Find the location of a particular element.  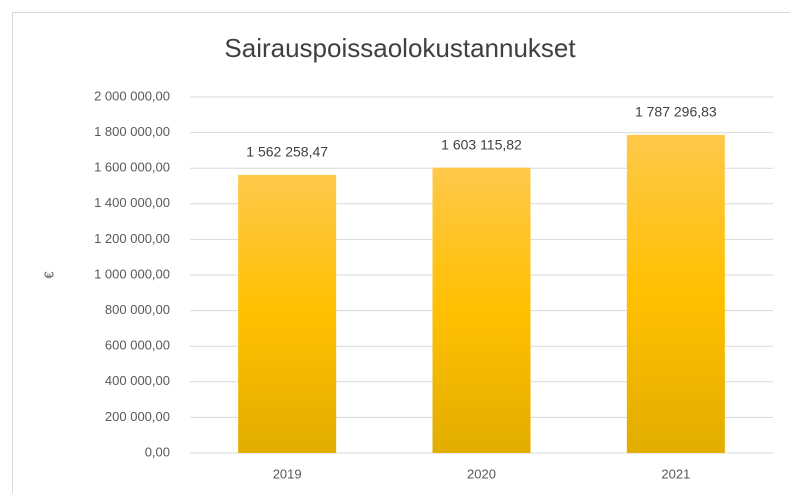

y-tick-label: 800 000,00 is located at coordinates (137, 309).